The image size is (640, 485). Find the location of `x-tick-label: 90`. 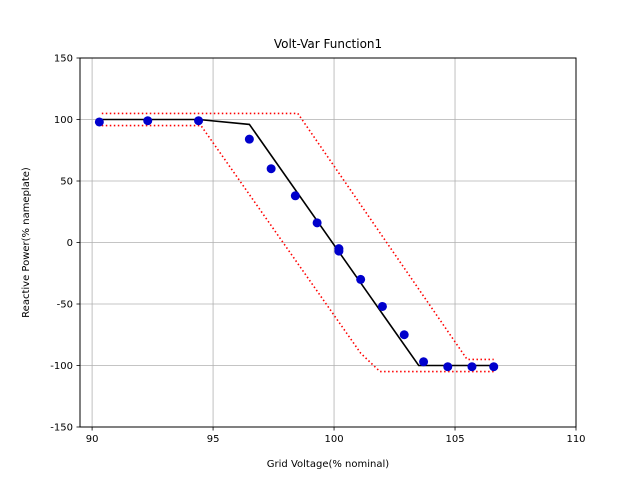

x-tick-label: 90 is located at coordinates (92, 439).